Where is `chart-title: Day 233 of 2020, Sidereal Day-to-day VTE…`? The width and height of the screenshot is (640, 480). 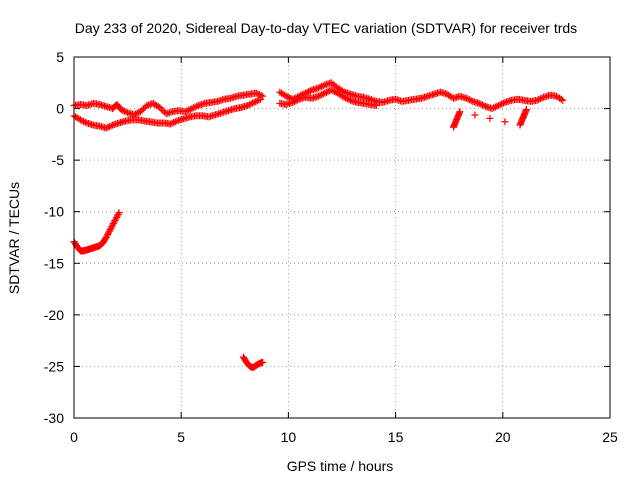 chart-title: Day 233 of 2020, Sidereal Day-to-day VTE… is located at coordinates (326, 28).